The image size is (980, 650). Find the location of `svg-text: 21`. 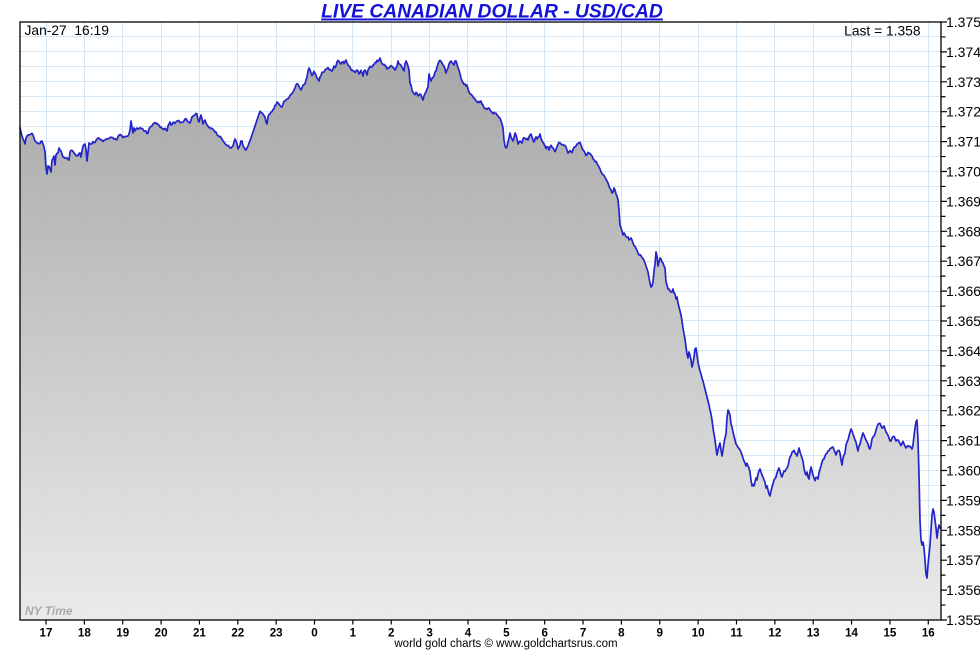

svg-text: 21 is located at coordinates (199, 632).